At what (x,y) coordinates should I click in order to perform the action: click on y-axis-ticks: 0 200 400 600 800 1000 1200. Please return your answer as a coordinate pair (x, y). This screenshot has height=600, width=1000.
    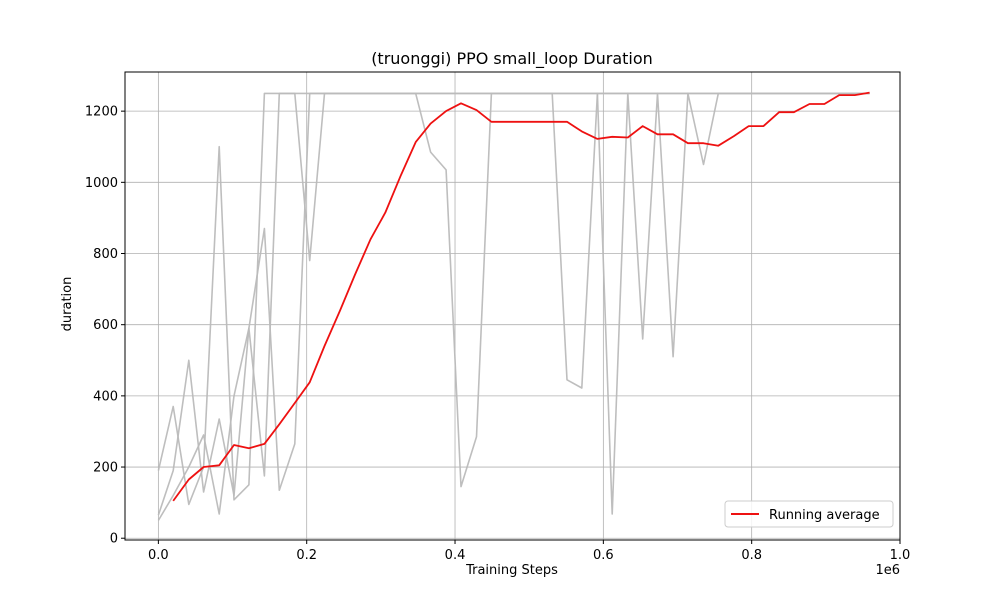
    Looking at the image, I should click on (105, 326).